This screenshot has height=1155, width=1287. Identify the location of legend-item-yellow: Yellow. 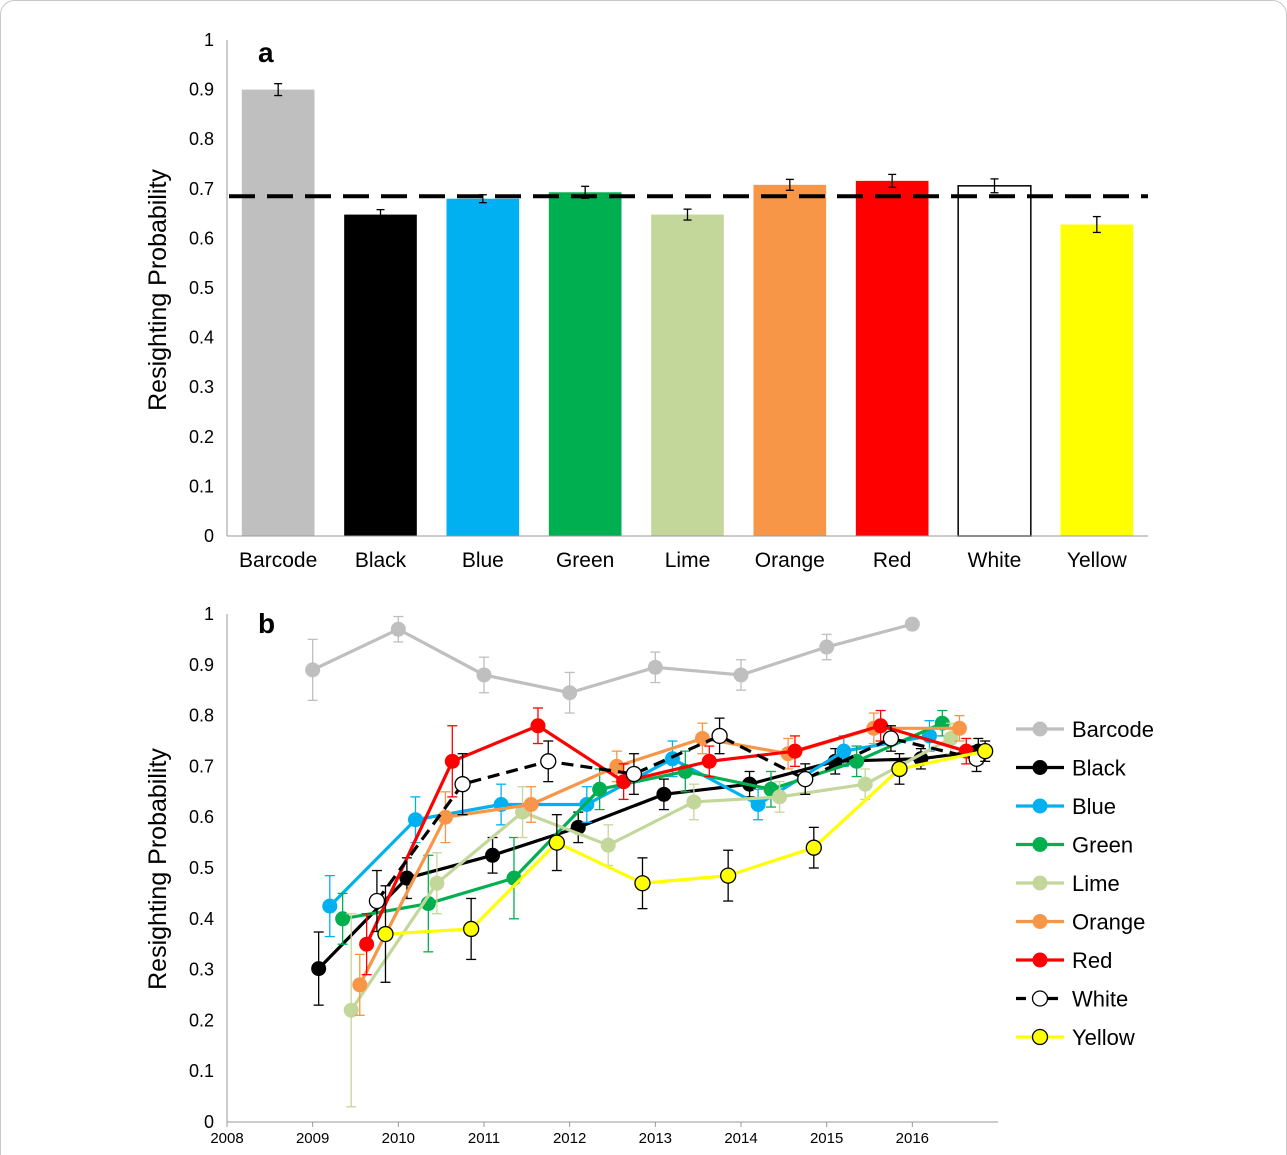
(1075, 1037).